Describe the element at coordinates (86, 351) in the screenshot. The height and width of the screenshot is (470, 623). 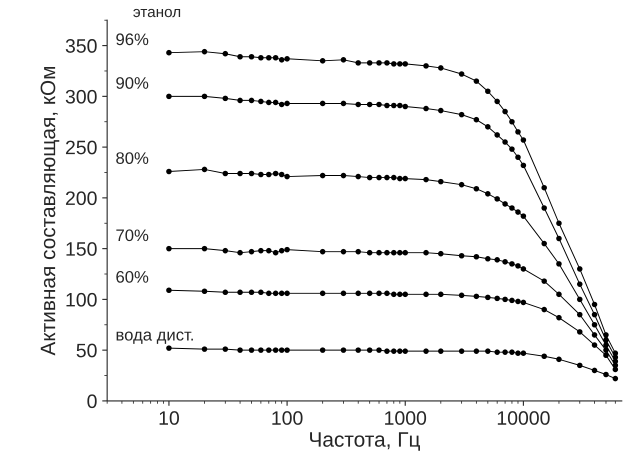
I see `y-tick-label: 50` at that location.